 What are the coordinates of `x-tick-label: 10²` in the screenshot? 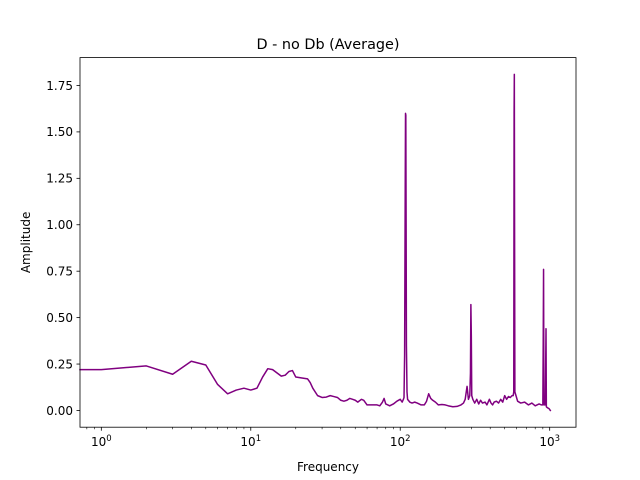 It's located at (400, 441).